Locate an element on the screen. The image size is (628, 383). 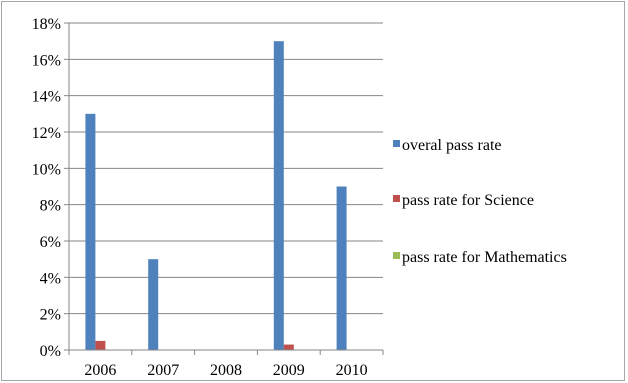
legend-label: pass rate for Mathematics is located at coordinates (484, 257).